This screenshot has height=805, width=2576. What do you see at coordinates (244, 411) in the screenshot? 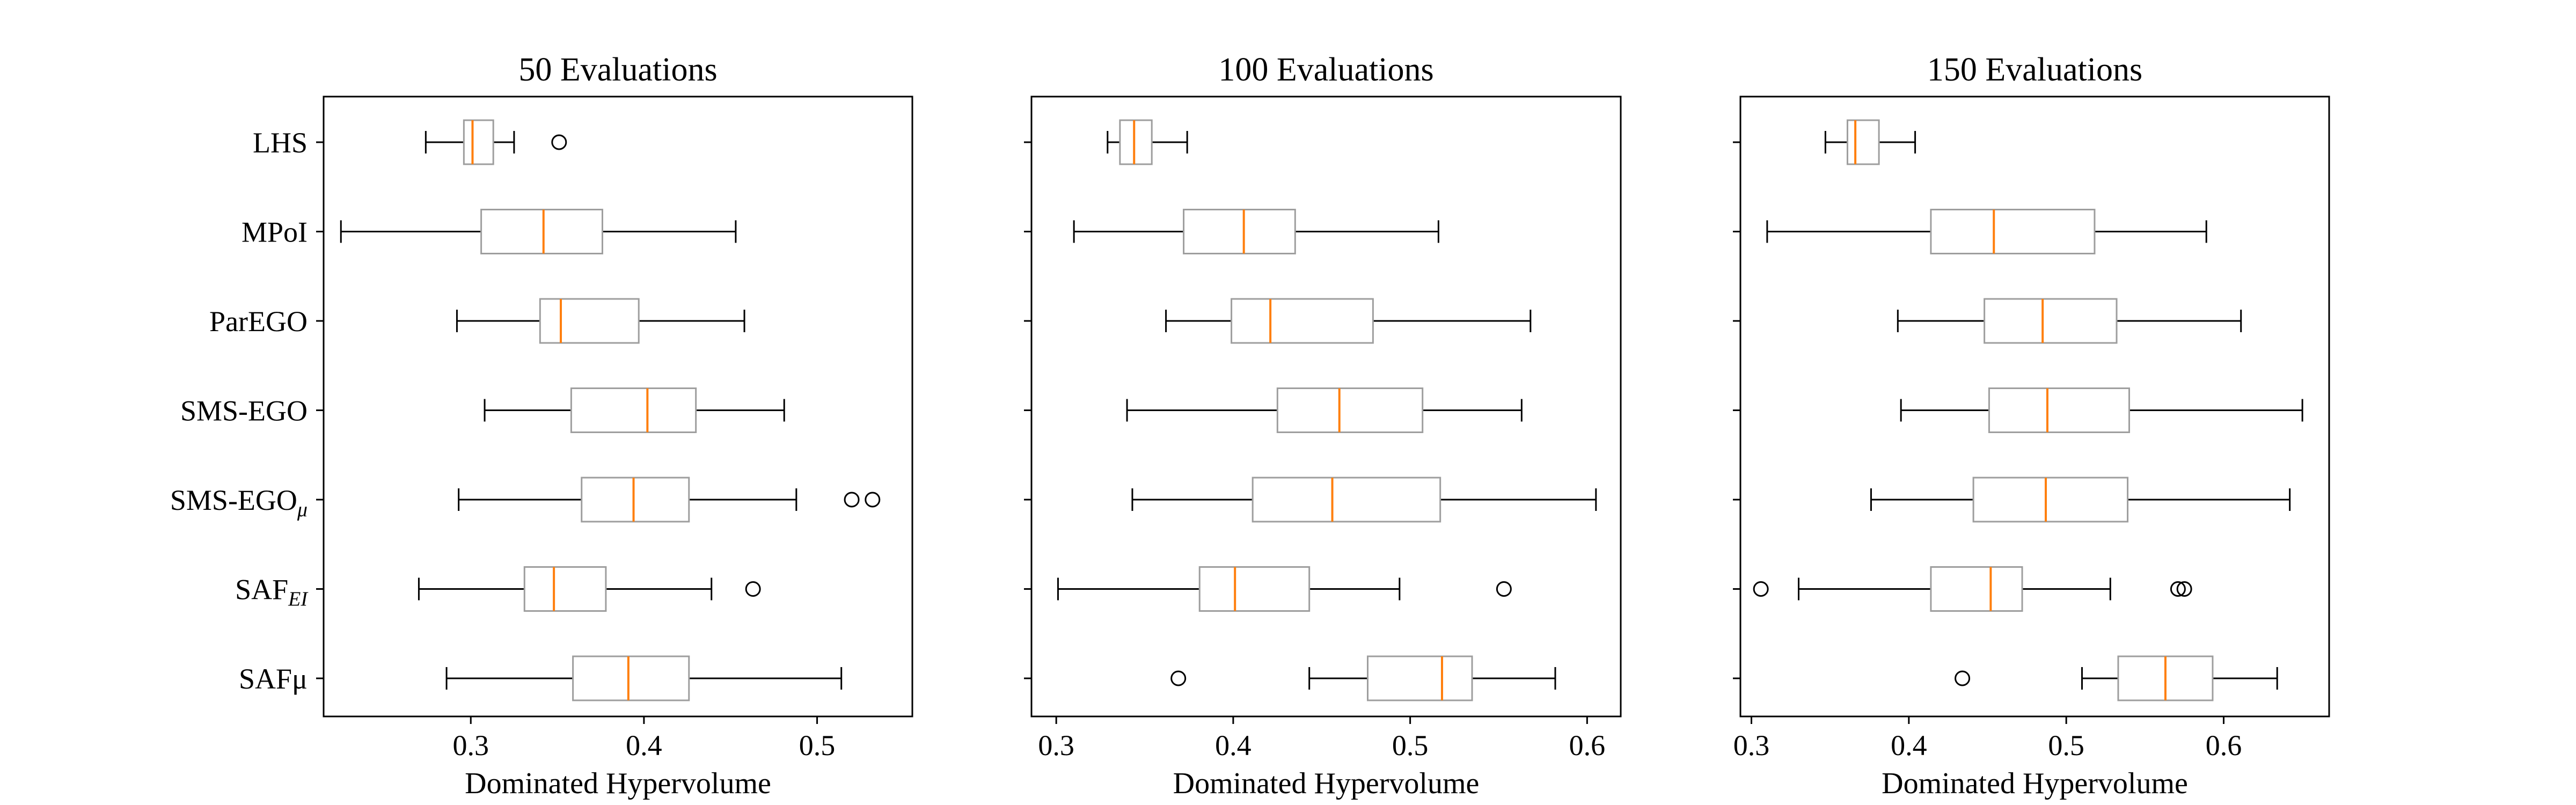
I see `y-tick-label-sms-ego: SMS-EGO` at bounding box center [244, 411].